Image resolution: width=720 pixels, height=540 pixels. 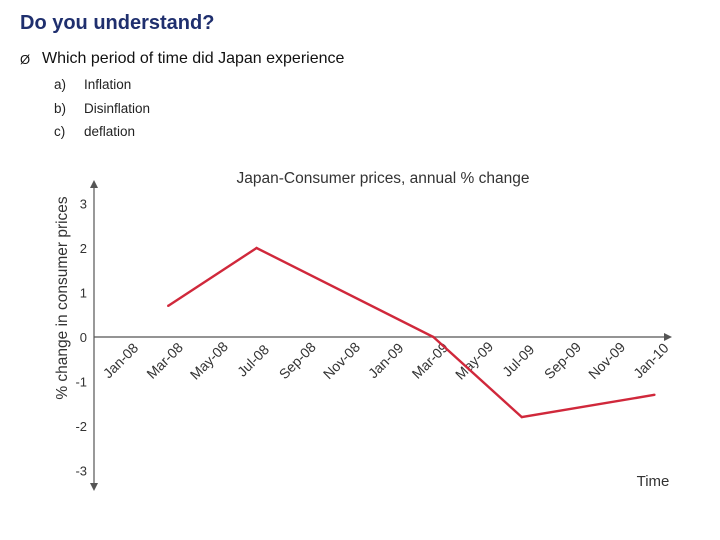 I want to click on arrow-bullet-icon: Ø, so click(x=25, y=59).